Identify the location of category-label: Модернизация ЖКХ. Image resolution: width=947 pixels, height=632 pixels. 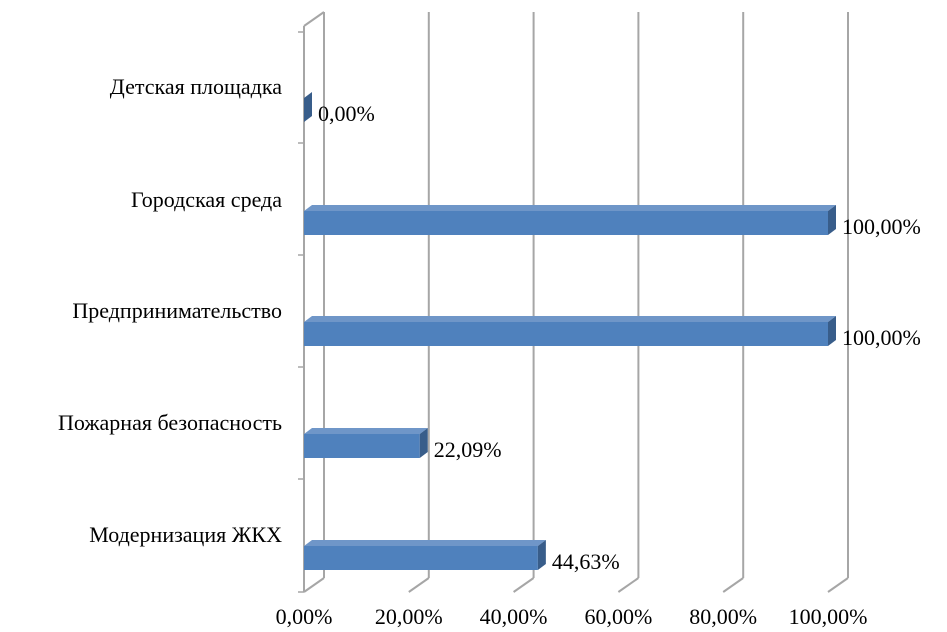
(185, 534).